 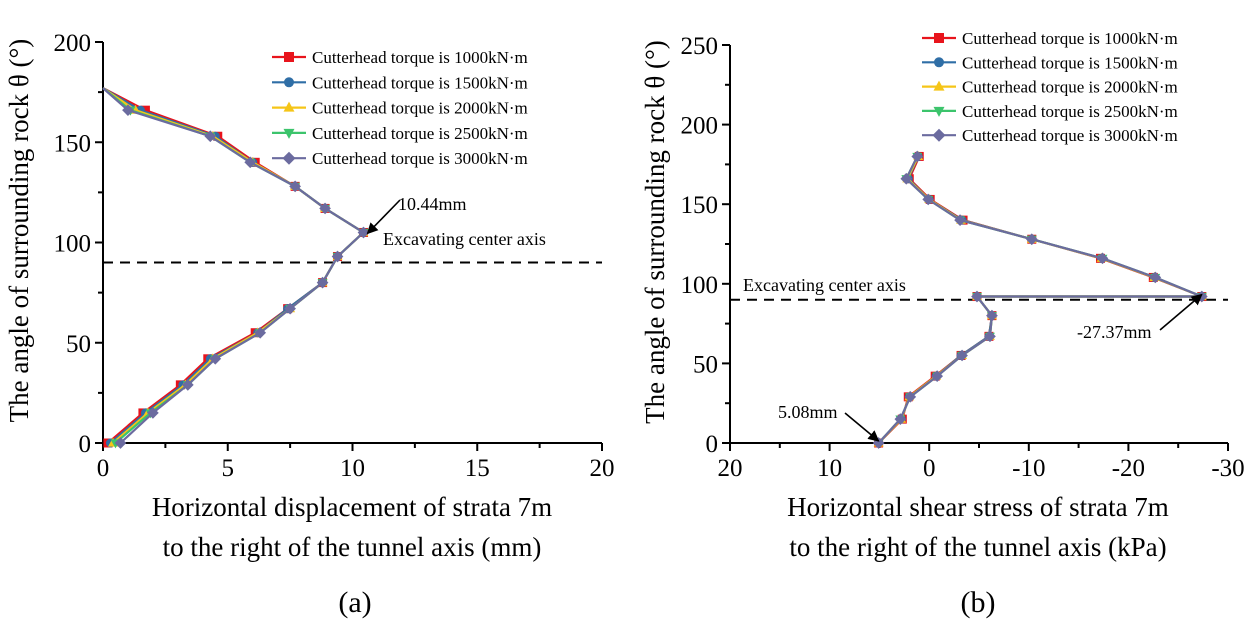 I want to click on x-tick-label: 15, so click(x=477, y=468).